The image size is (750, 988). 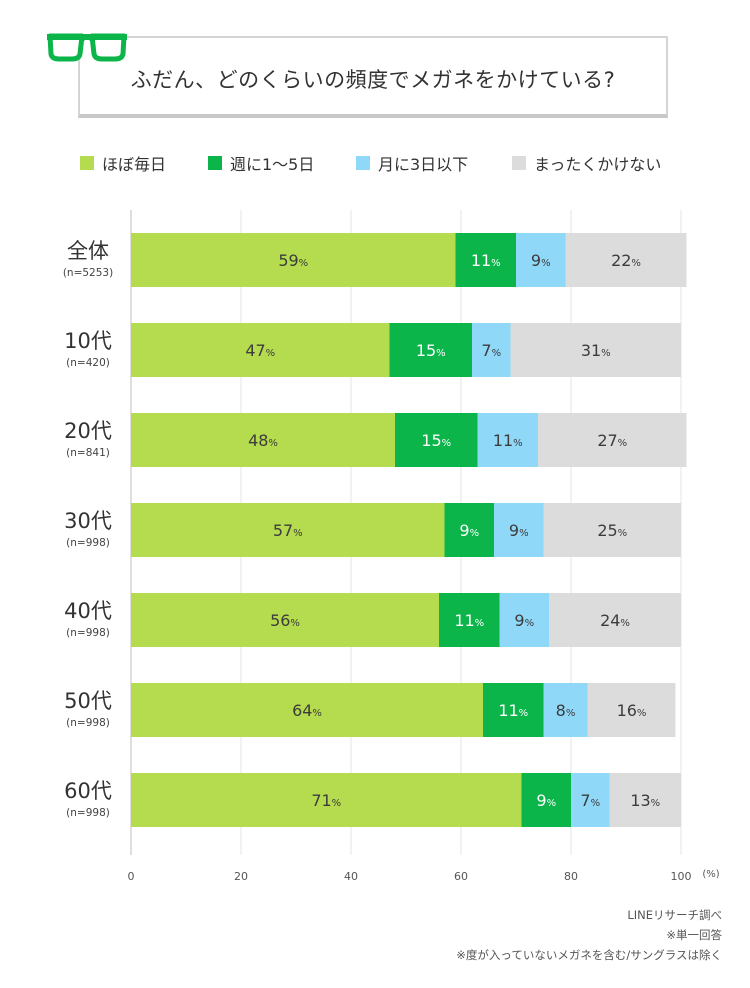 I want to click on data-label: 71%, so click(x=326, y=800).